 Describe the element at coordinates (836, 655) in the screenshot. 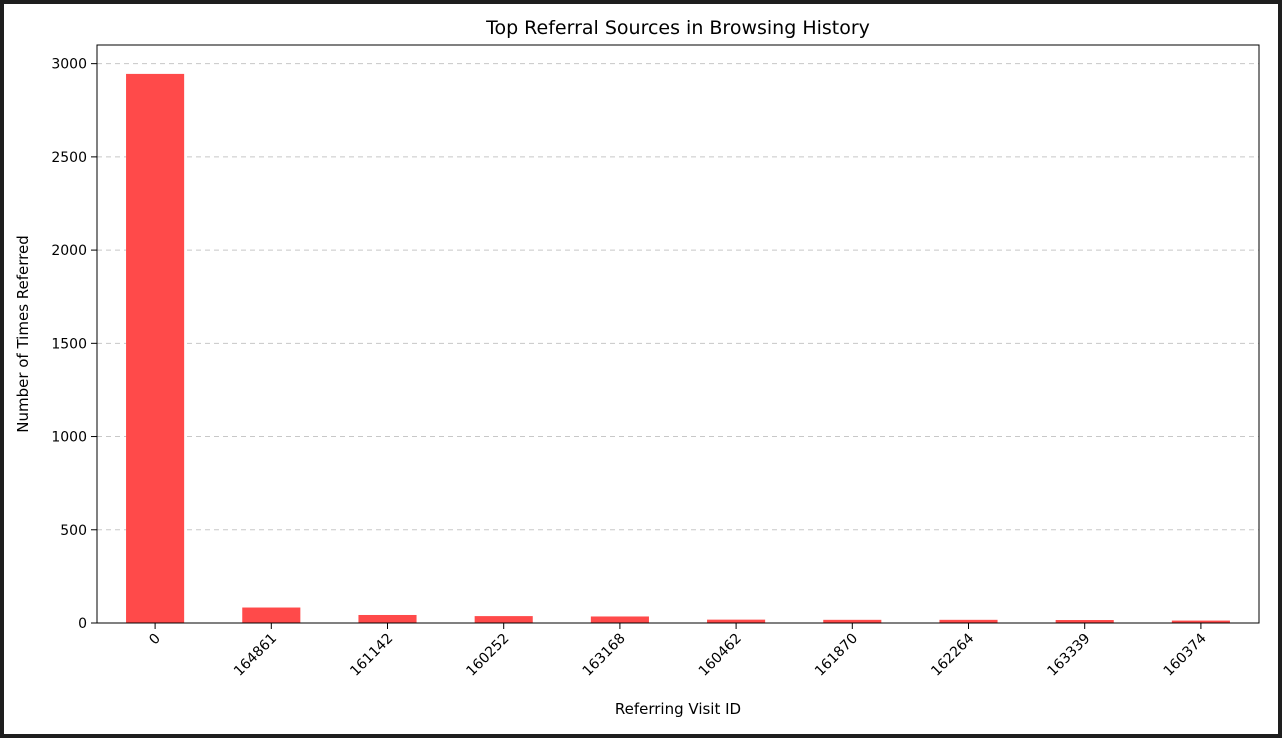

I see `x-tick-label: 161870` at that location.